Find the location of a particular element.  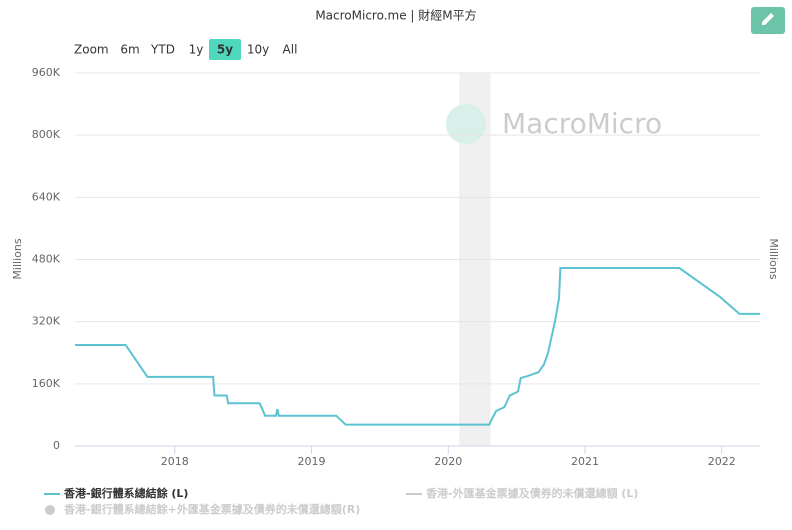

zoom-button: 6m is located at coordinates (129, 50).